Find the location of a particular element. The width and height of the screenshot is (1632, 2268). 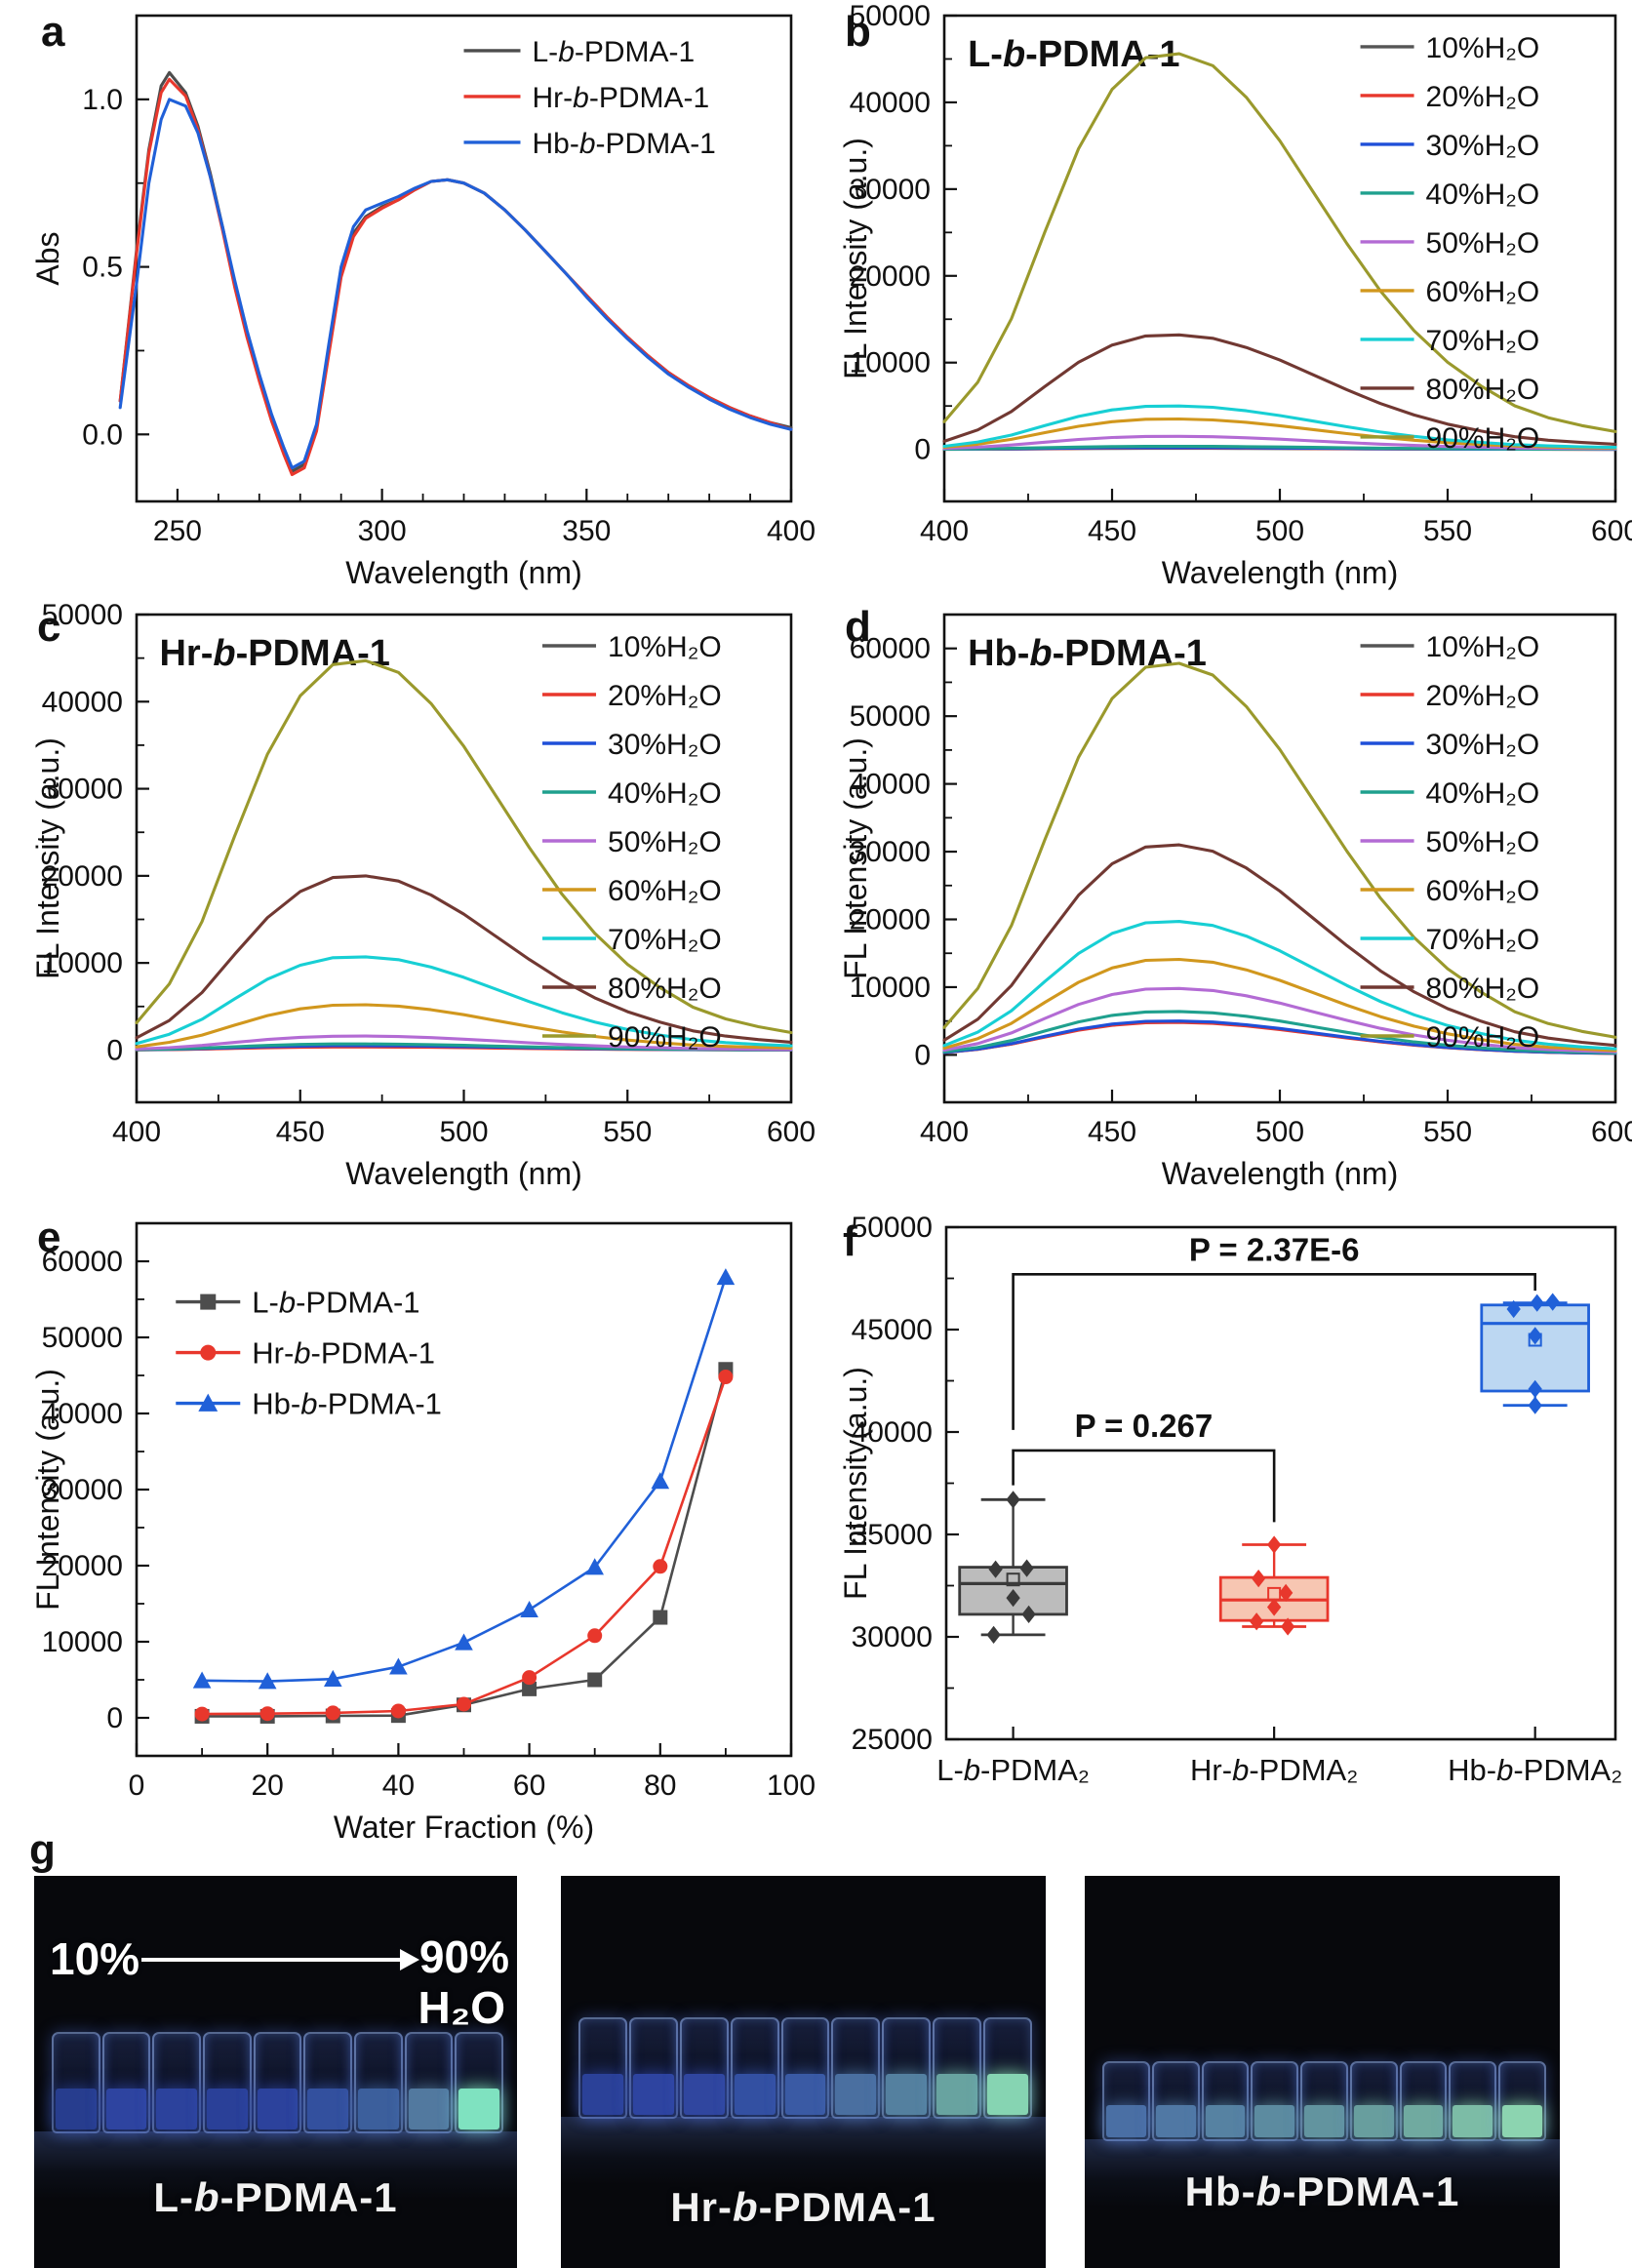

x-tick-label: 40 is located at coordinates (399, 1786).